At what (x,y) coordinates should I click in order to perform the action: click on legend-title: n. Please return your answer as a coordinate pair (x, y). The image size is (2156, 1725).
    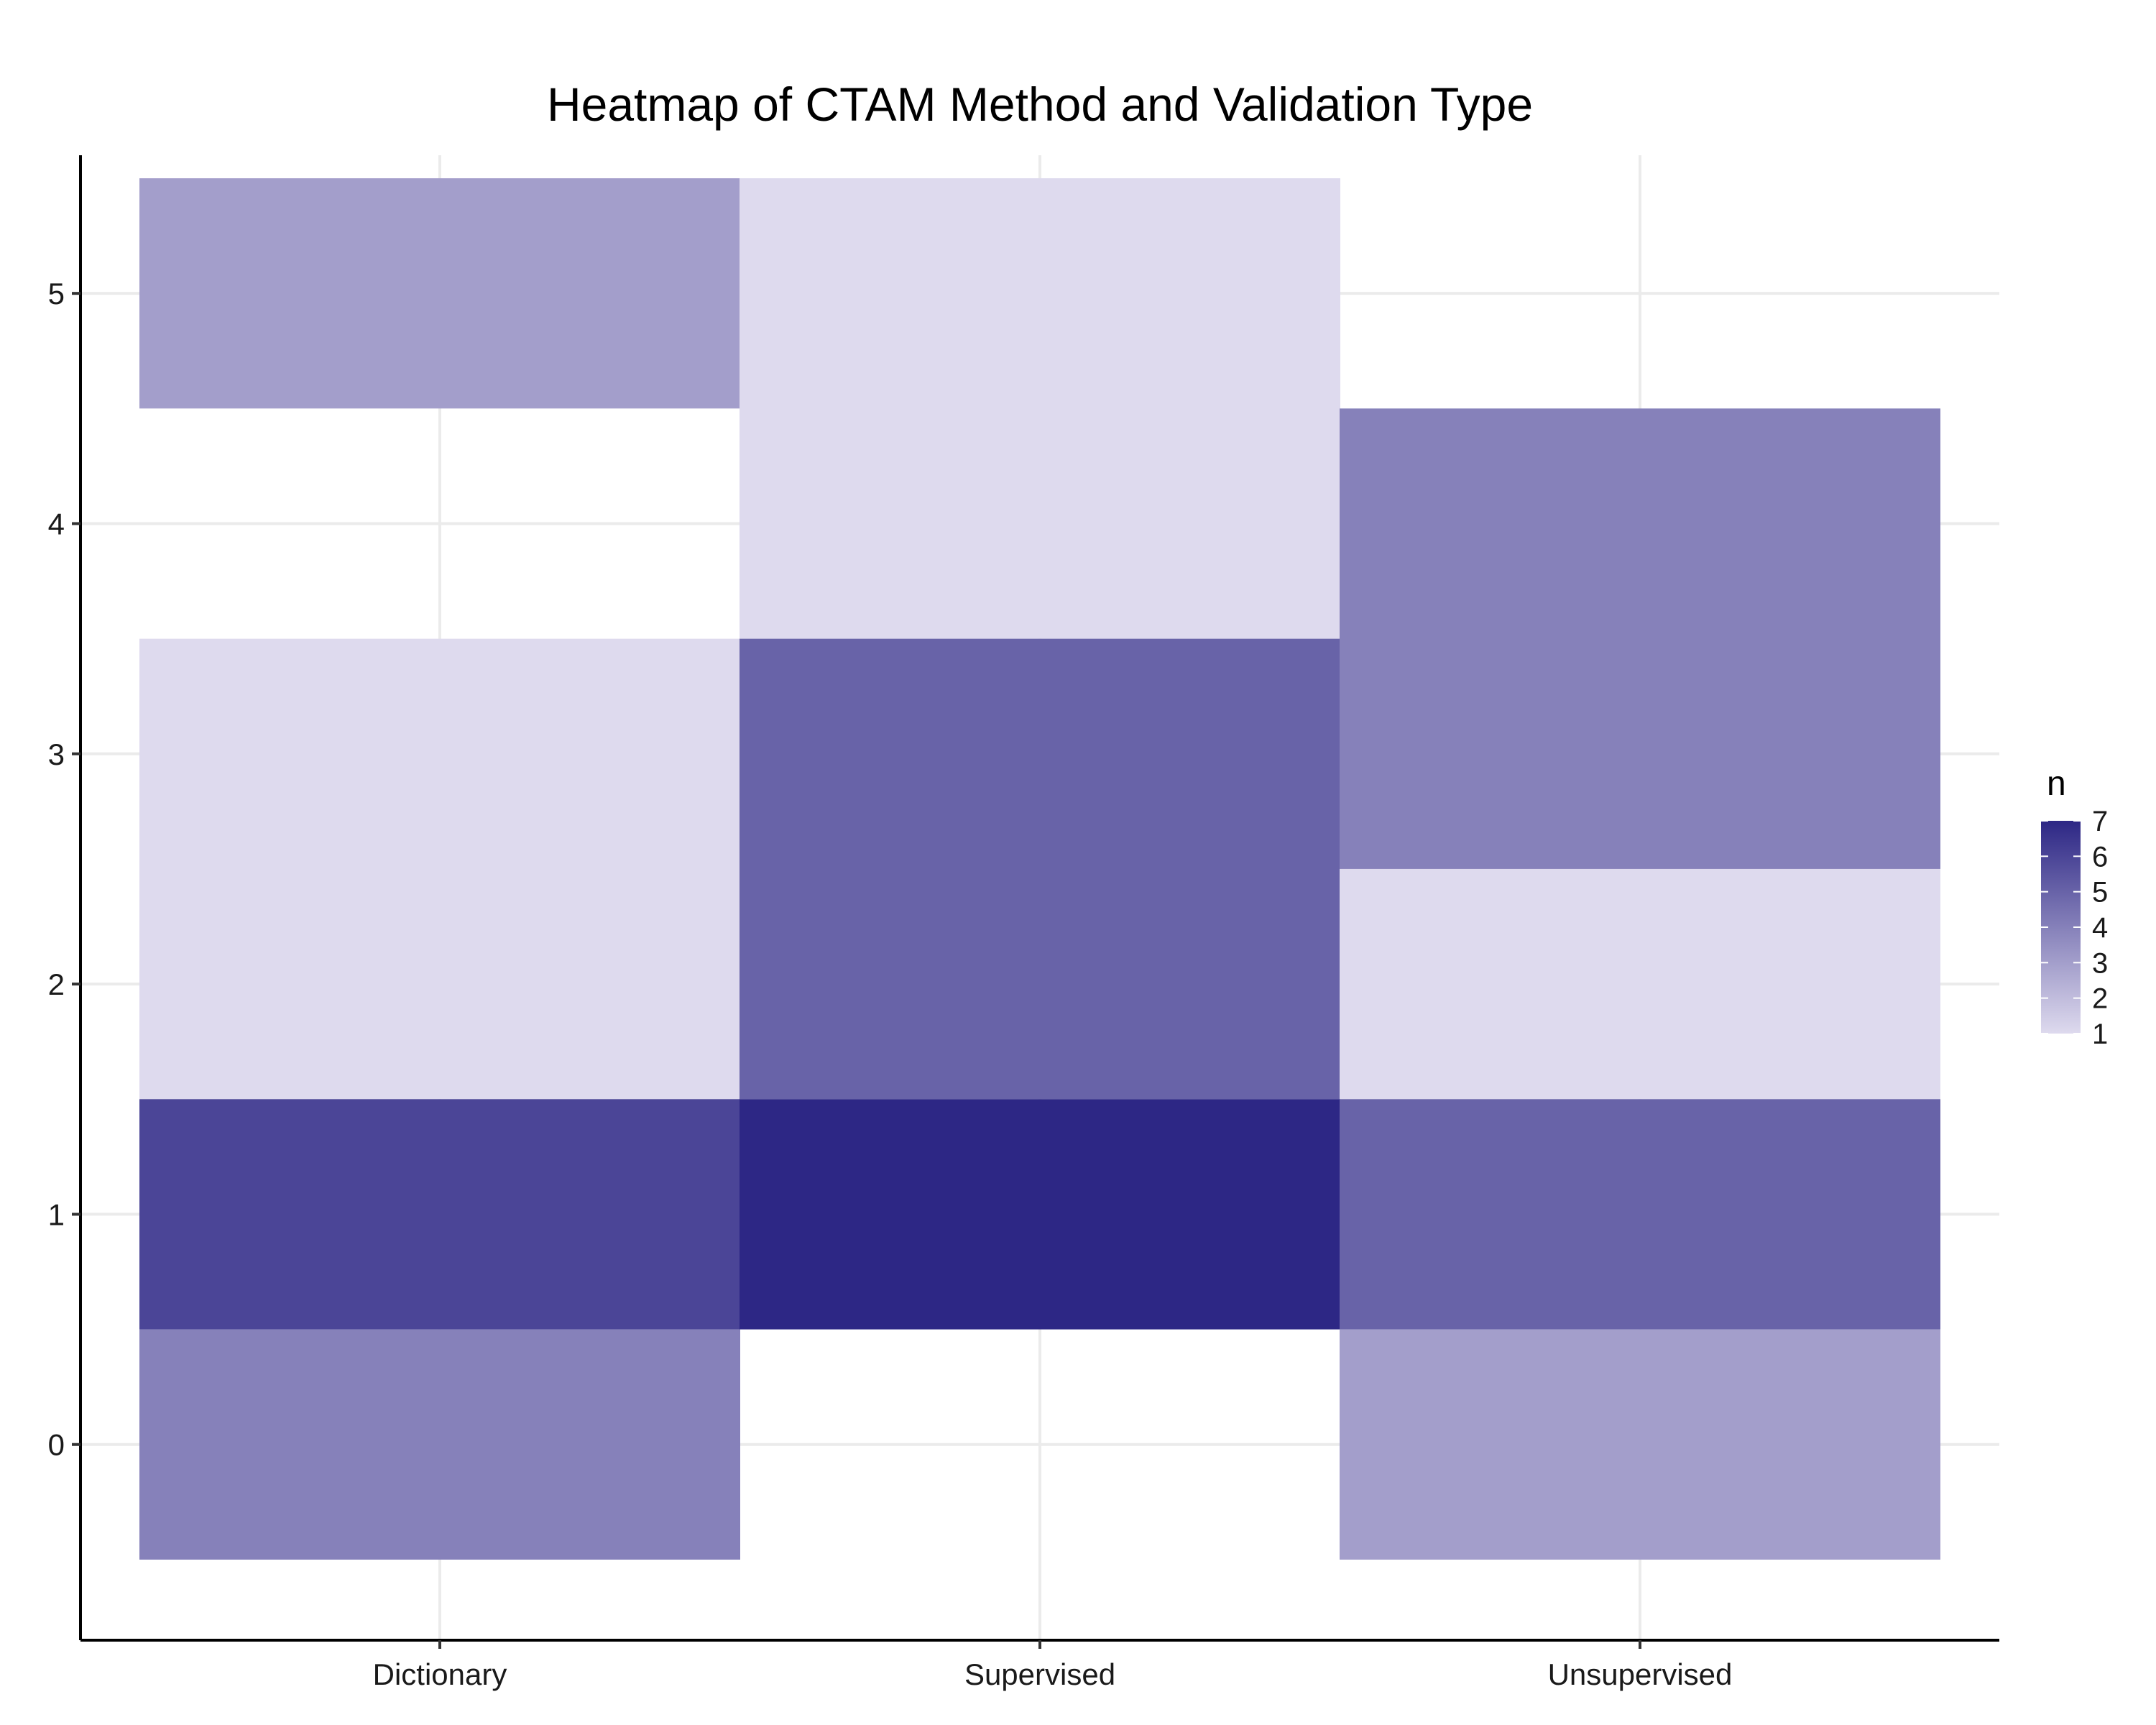
    Looking at the image, I should click on (2056, 784).